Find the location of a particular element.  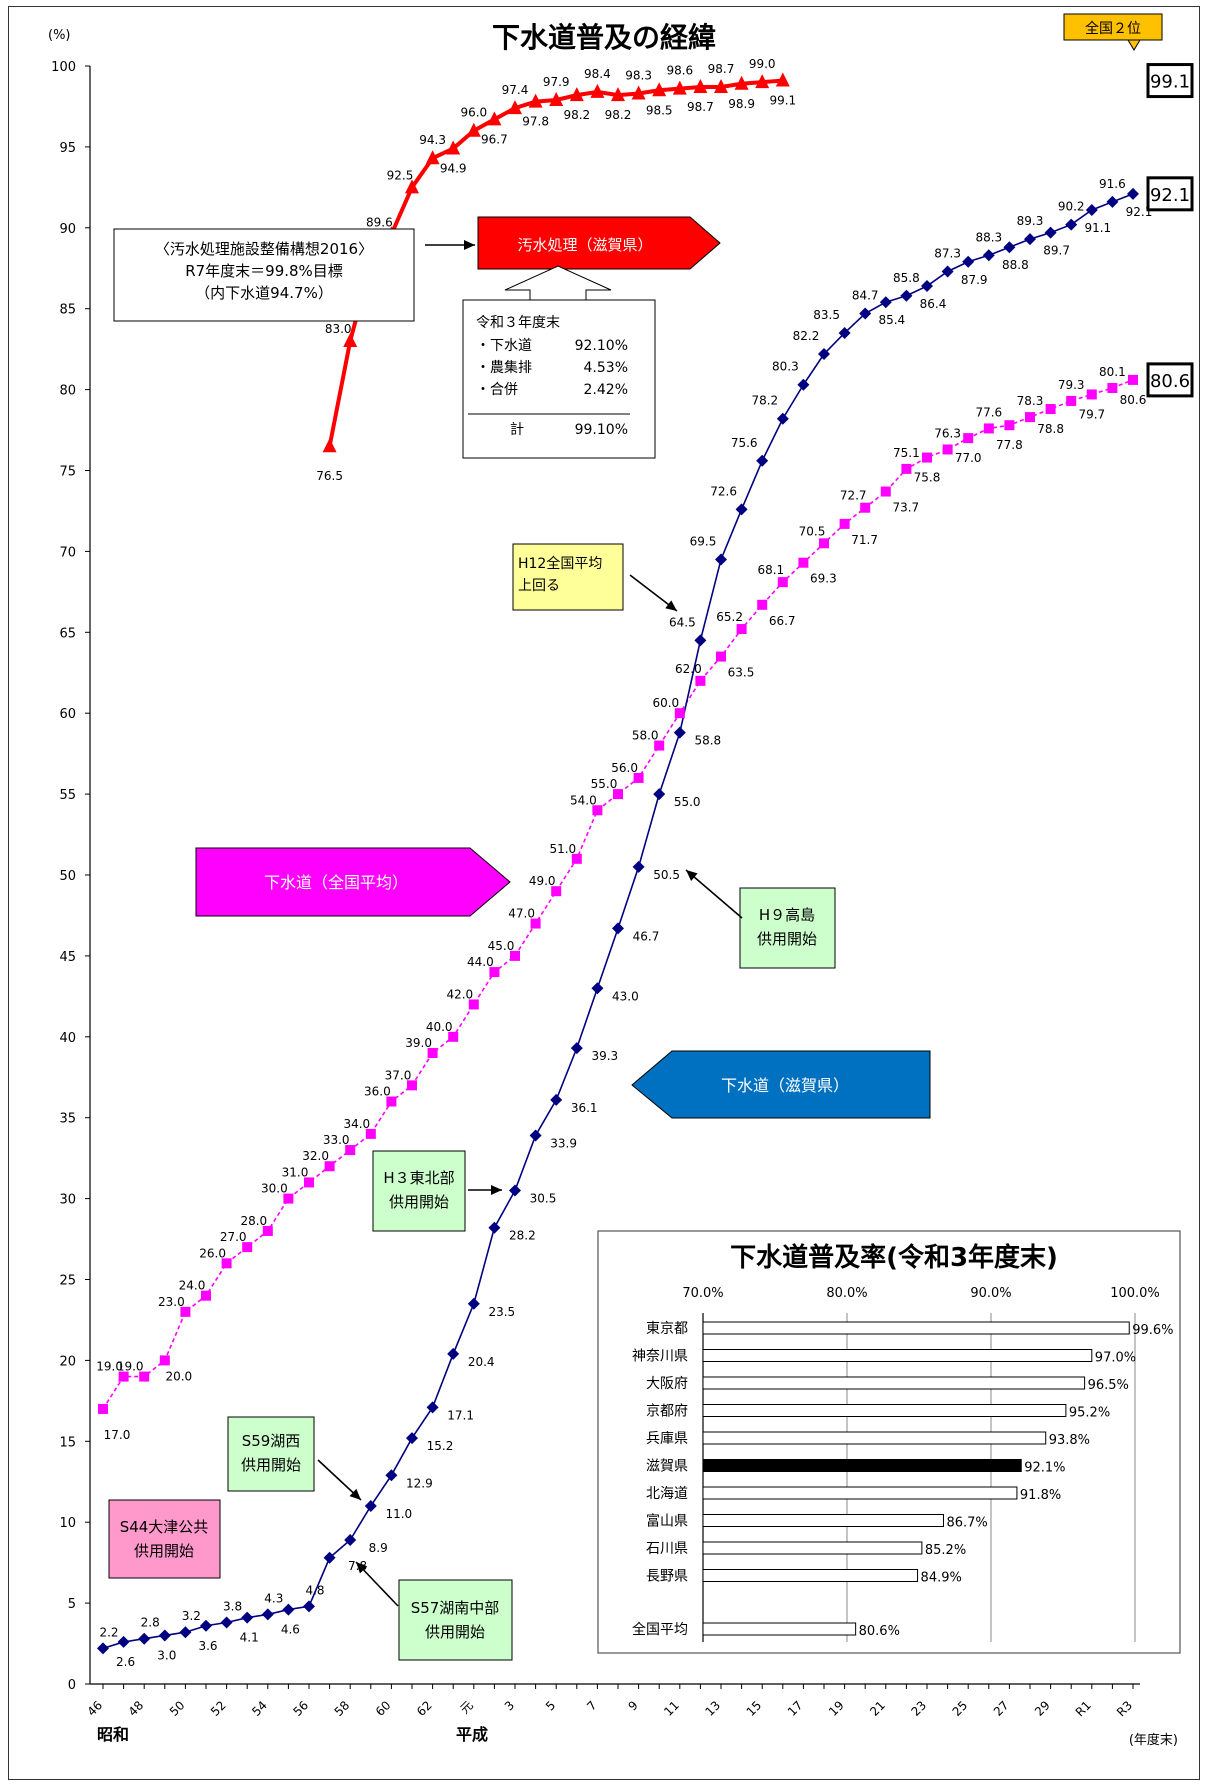

inset-category-label: 滋賀県 is located at coordinates (667, 1467).